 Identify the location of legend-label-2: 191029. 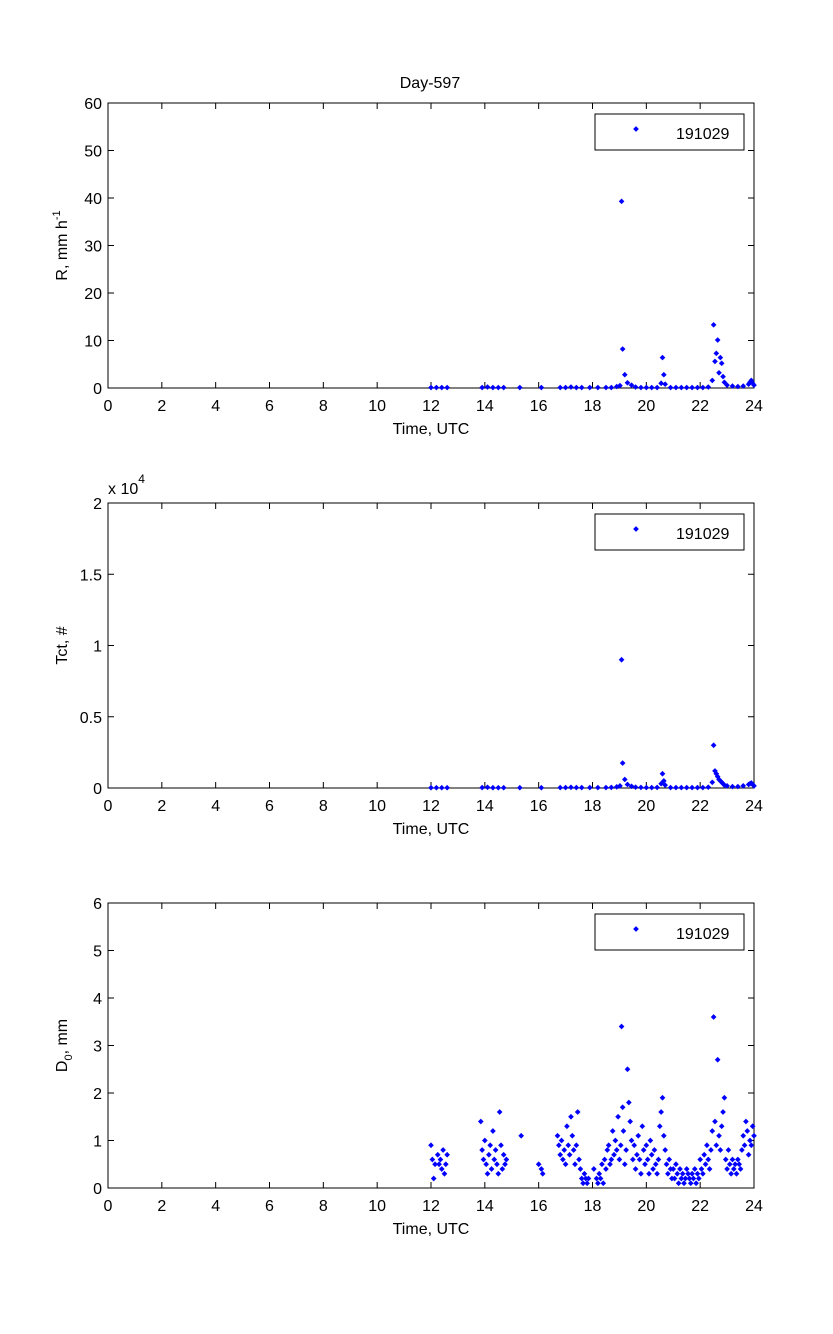
(702, 534).